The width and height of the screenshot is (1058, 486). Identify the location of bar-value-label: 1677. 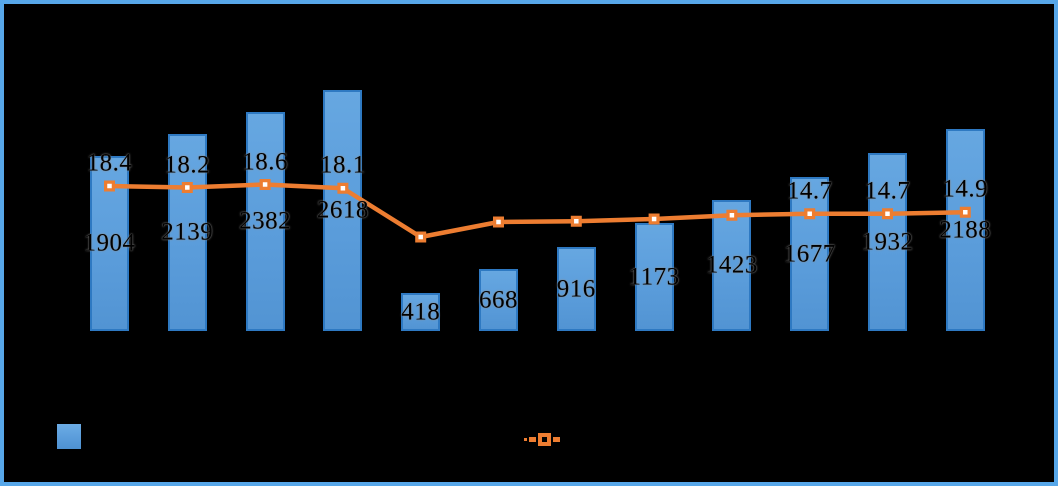
(809, 254).